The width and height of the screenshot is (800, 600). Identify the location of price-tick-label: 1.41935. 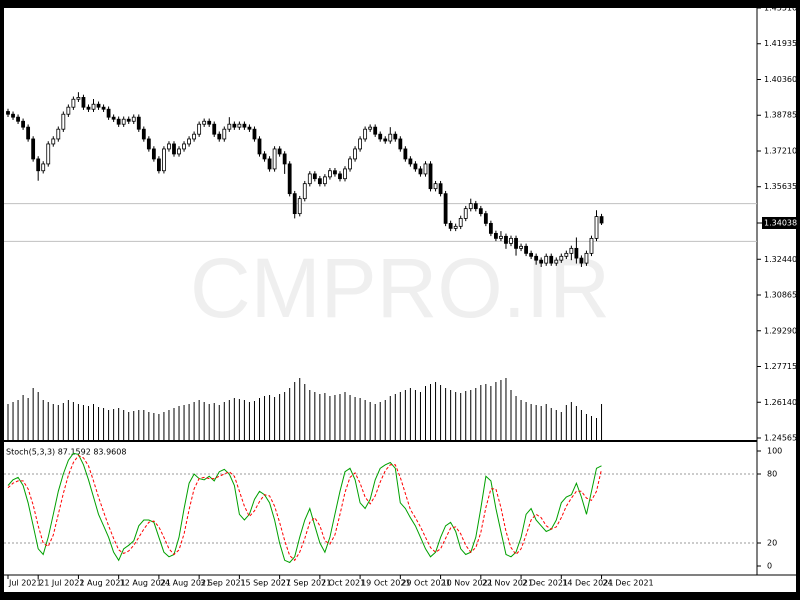
(780, 43).